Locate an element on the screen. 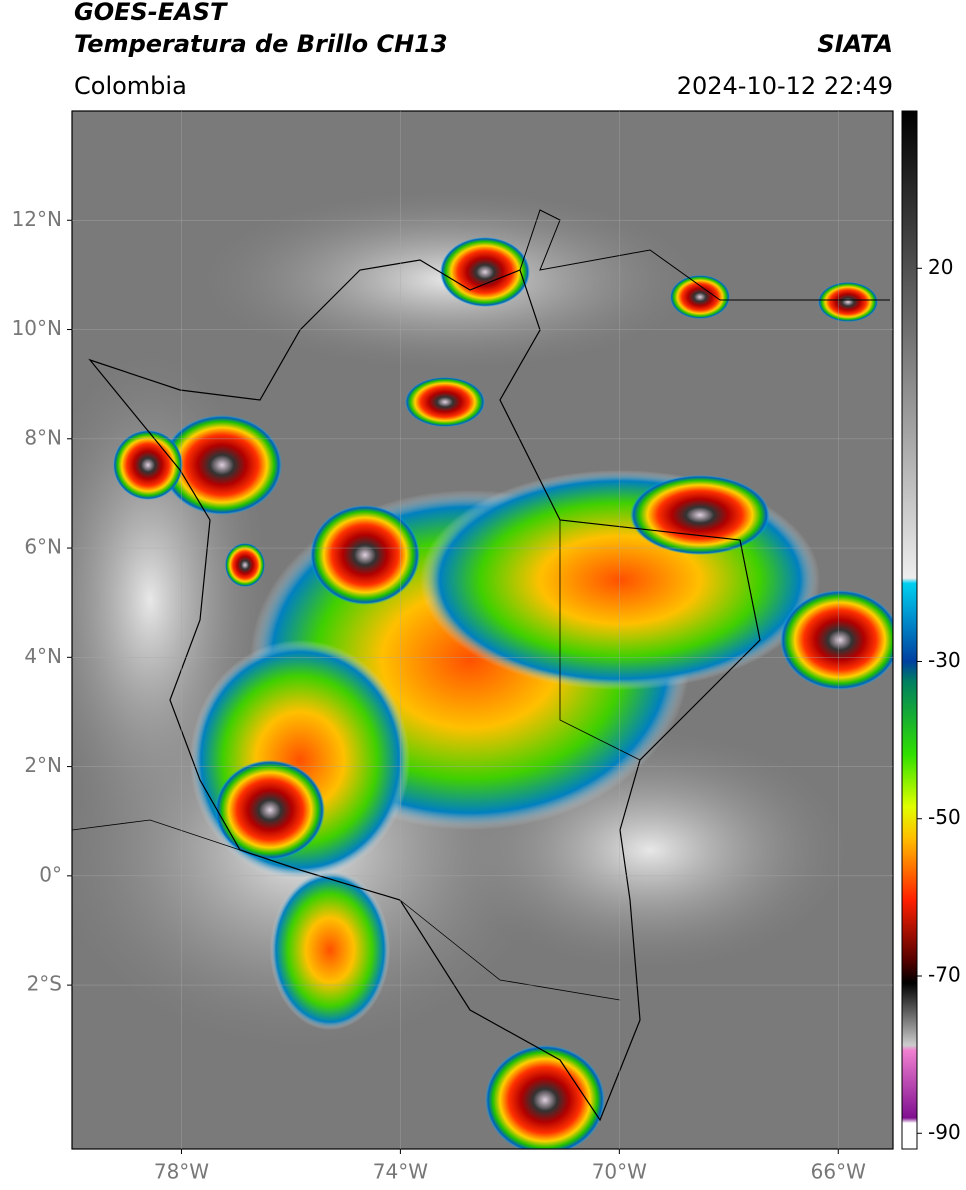 The height and width of the screenshot is (1190, 966). x-tick-label: 66°W is located at coordinates (838, 1172).